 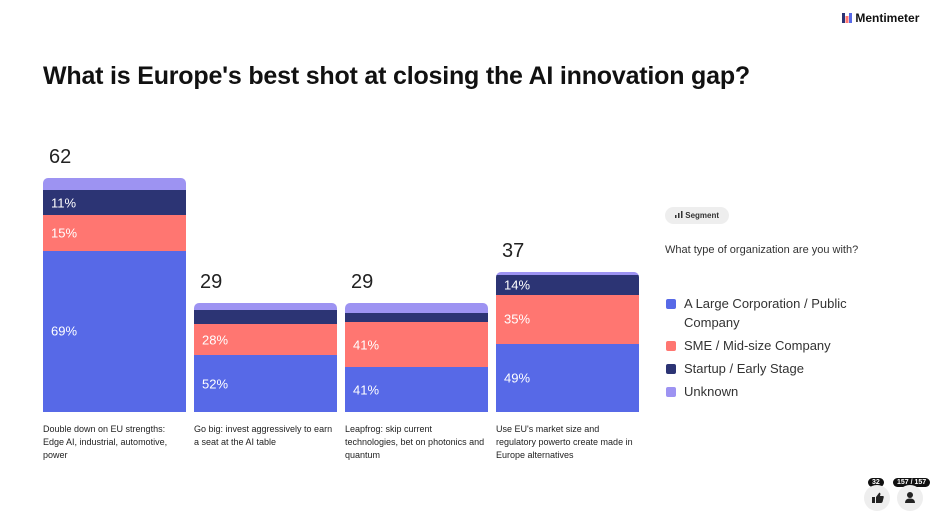 I want to click on segment-button: Segment, so click(x=697, y=215).